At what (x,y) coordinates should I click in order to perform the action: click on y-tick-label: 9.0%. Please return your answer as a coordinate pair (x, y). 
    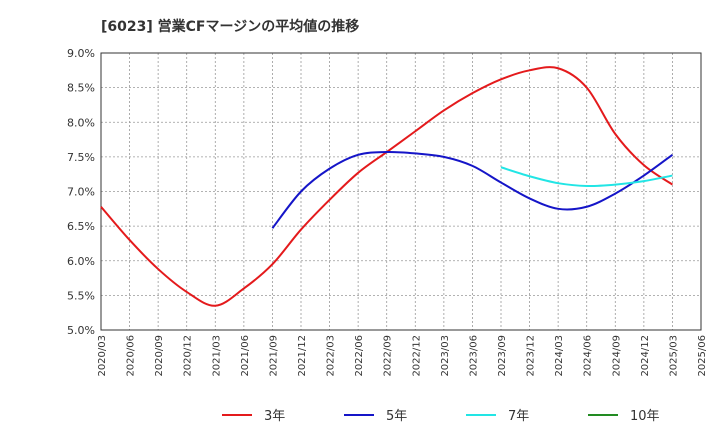
    Looking at the image, I should click on (81, 53).